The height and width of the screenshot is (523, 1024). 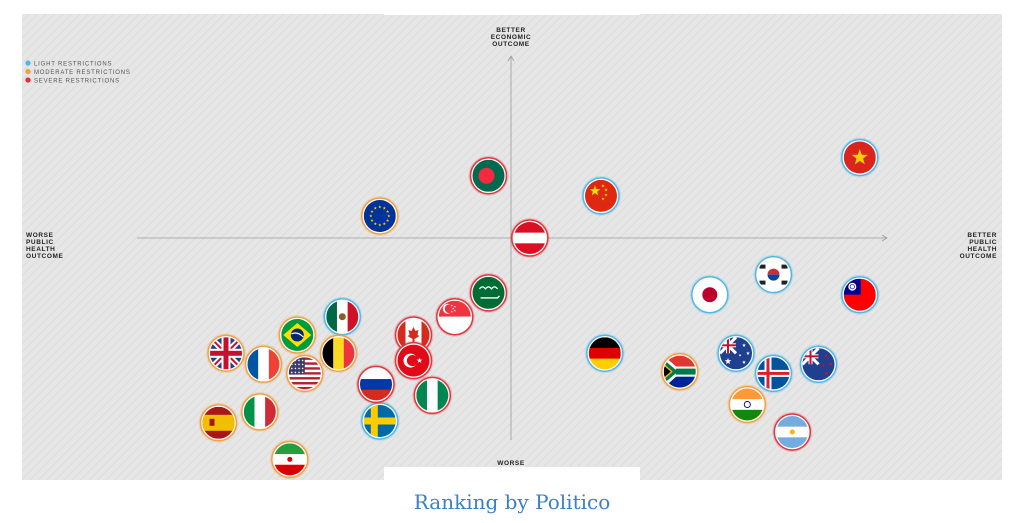 I want to click on iceland-flag-icon, so click(x=773, y=373).